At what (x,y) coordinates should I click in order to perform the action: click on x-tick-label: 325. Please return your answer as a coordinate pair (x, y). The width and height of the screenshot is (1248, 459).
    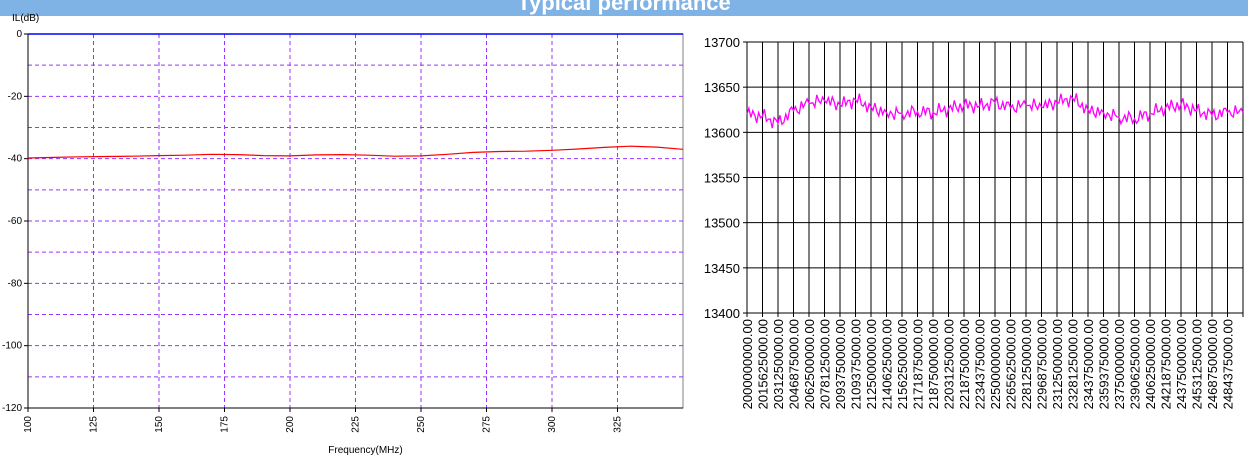
    Looking at the image, I should click on (618, 424).